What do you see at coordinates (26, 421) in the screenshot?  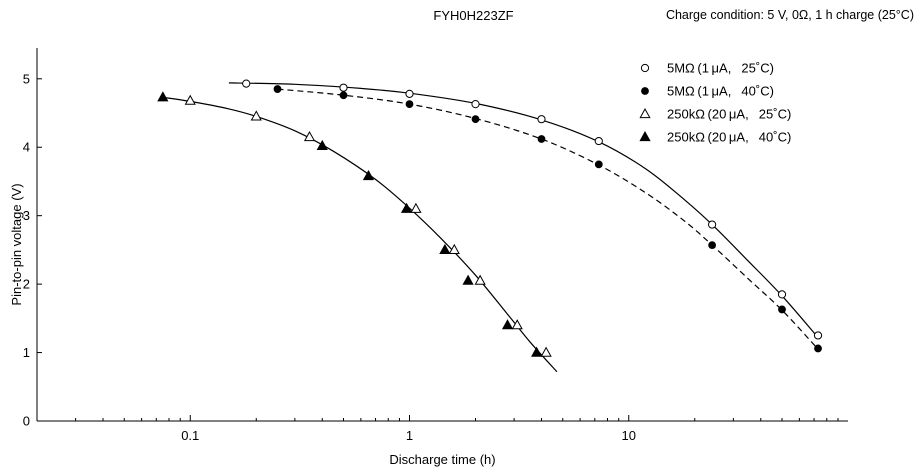 I see `y-tick-label: 0` at bounding box center [26, 421].